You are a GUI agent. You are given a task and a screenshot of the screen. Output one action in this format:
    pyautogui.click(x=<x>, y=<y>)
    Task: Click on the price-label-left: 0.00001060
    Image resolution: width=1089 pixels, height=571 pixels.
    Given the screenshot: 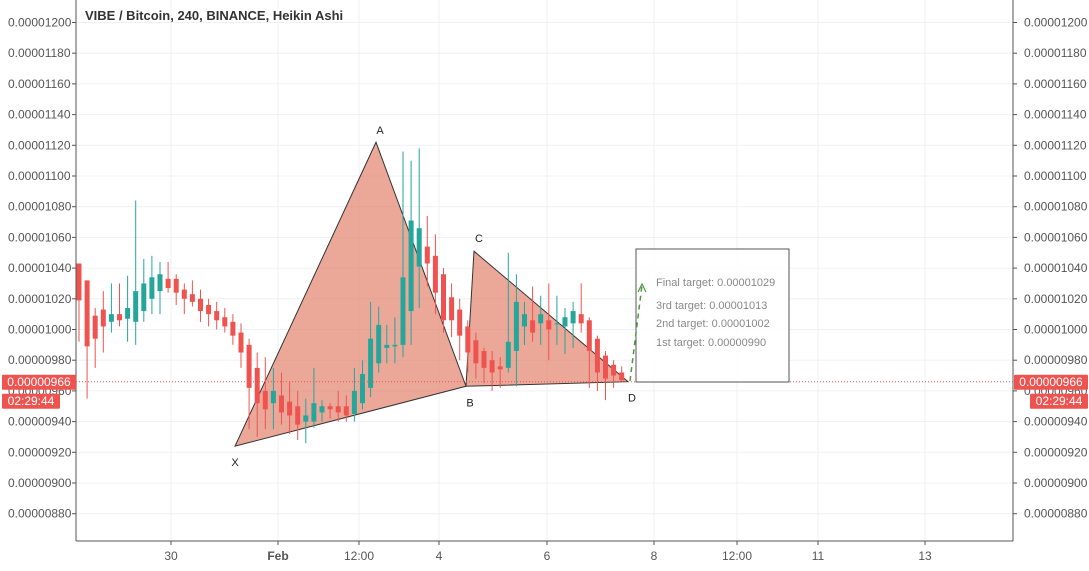 What is the action you would take?
    pyautogui.click(x=40, y=237)
    